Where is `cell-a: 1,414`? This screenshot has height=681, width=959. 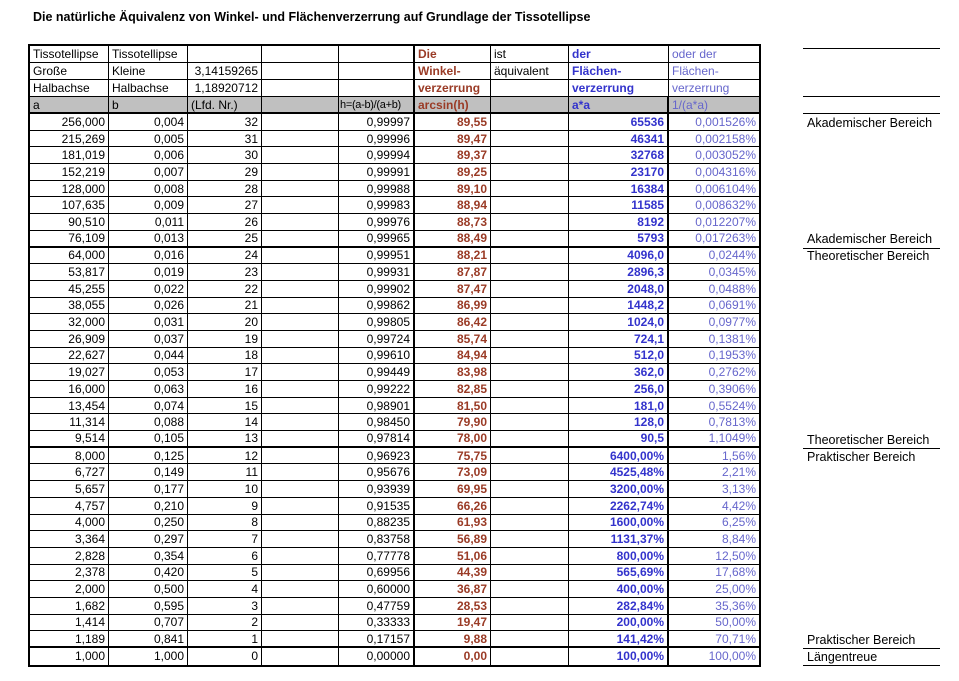
cell-a: 1,414 is located at coordinates (69, 623).